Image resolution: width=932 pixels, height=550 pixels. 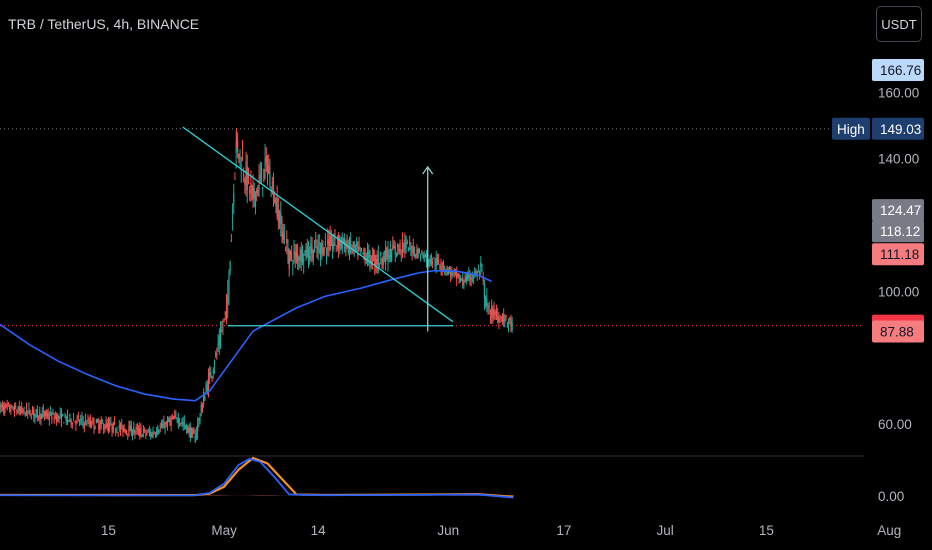 I want to click on price-tag, so click(x=898, y=128).